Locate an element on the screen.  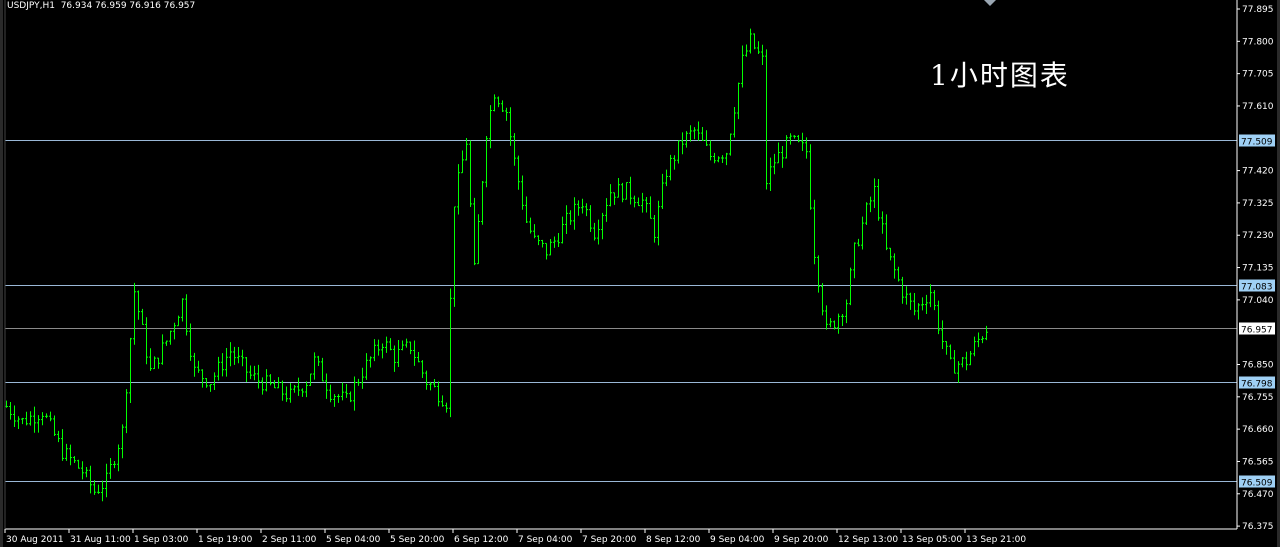
current-price-label-box is located at coordinates (1257, 328).